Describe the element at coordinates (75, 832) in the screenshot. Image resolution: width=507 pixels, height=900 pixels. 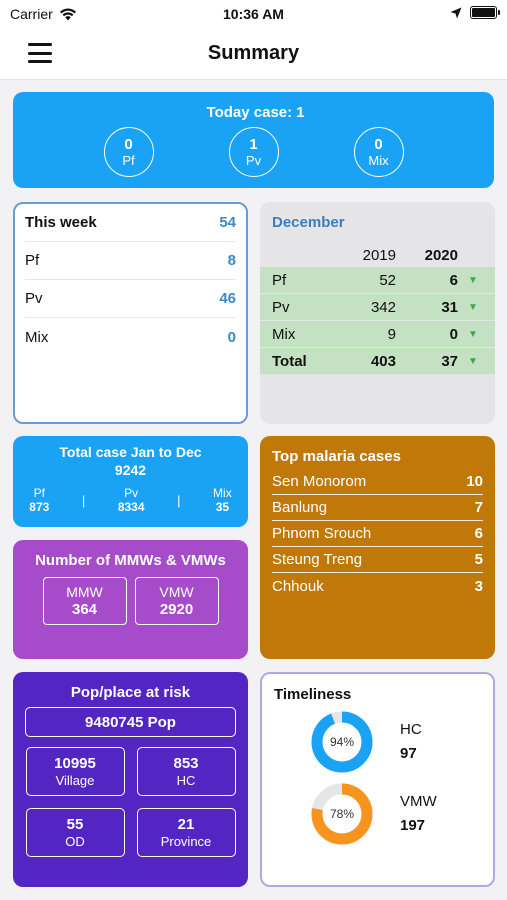
I see `od-count-box: 55 OD` at that location.